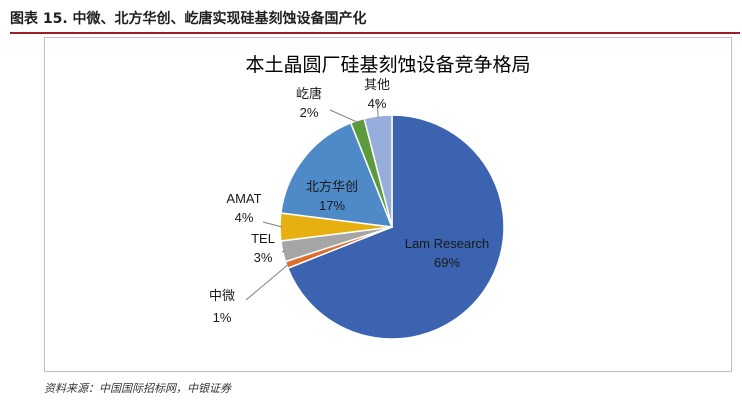 Image resolution: width=742 pixels, height=411 pixels. Describe the element at coordinates (263, 238) in the screenshot. I see `slice-name-label: TEL` at that location.